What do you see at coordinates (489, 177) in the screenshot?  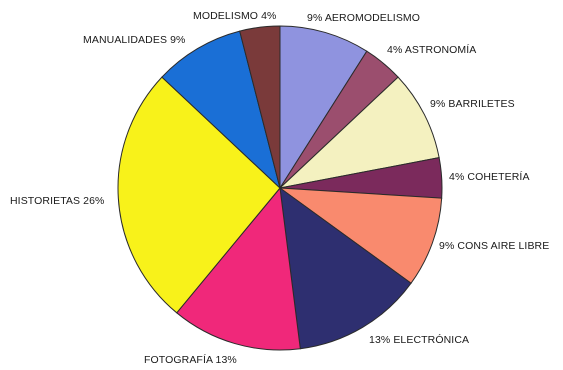 I see `label-coheteria: 4% COHETERÍA` at bounding box center [489, 177].